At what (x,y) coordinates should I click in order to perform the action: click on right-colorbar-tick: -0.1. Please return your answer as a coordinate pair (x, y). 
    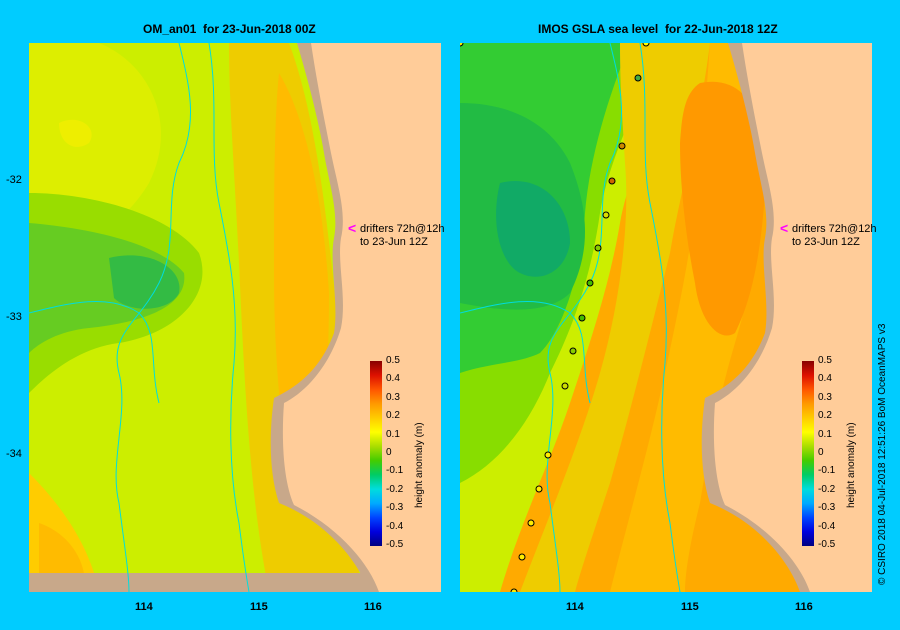
    Looking at the image, I should click on (827, 471).